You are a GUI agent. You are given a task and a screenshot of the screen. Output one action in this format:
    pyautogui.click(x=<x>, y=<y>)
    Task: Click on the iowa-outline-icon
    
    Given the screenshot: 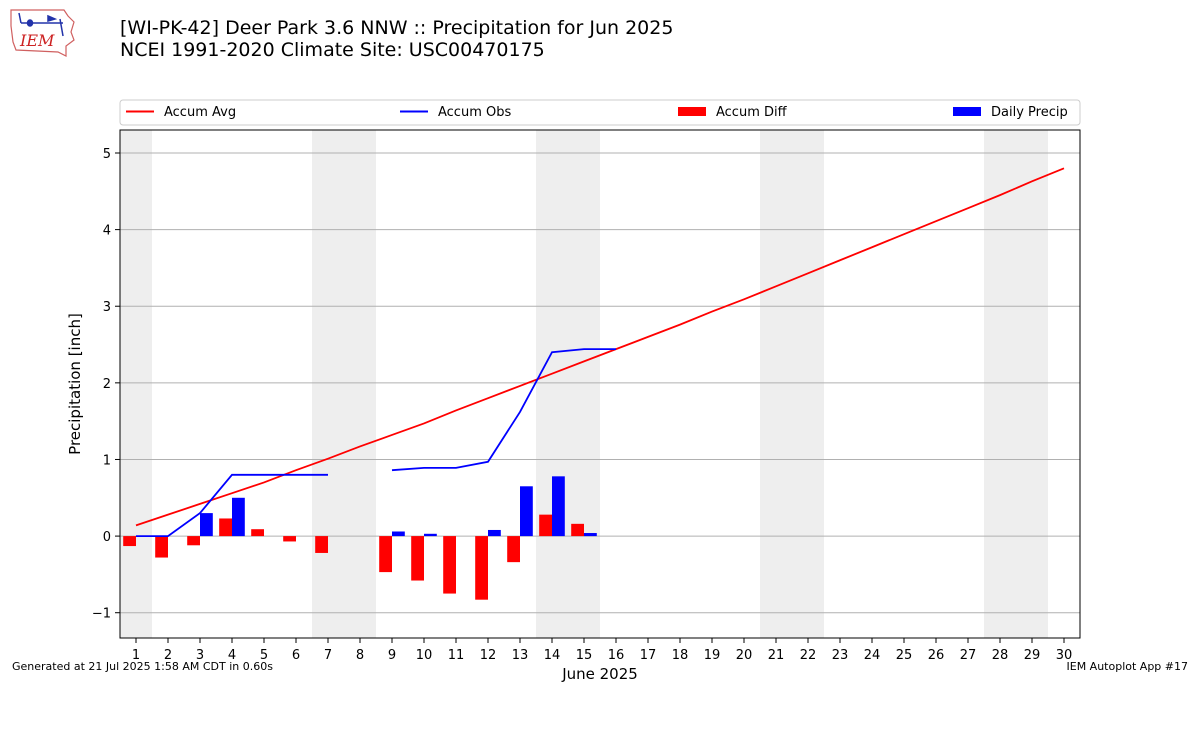 What is the action you would take?
    pyautogui.click(x=42, y=33)
    